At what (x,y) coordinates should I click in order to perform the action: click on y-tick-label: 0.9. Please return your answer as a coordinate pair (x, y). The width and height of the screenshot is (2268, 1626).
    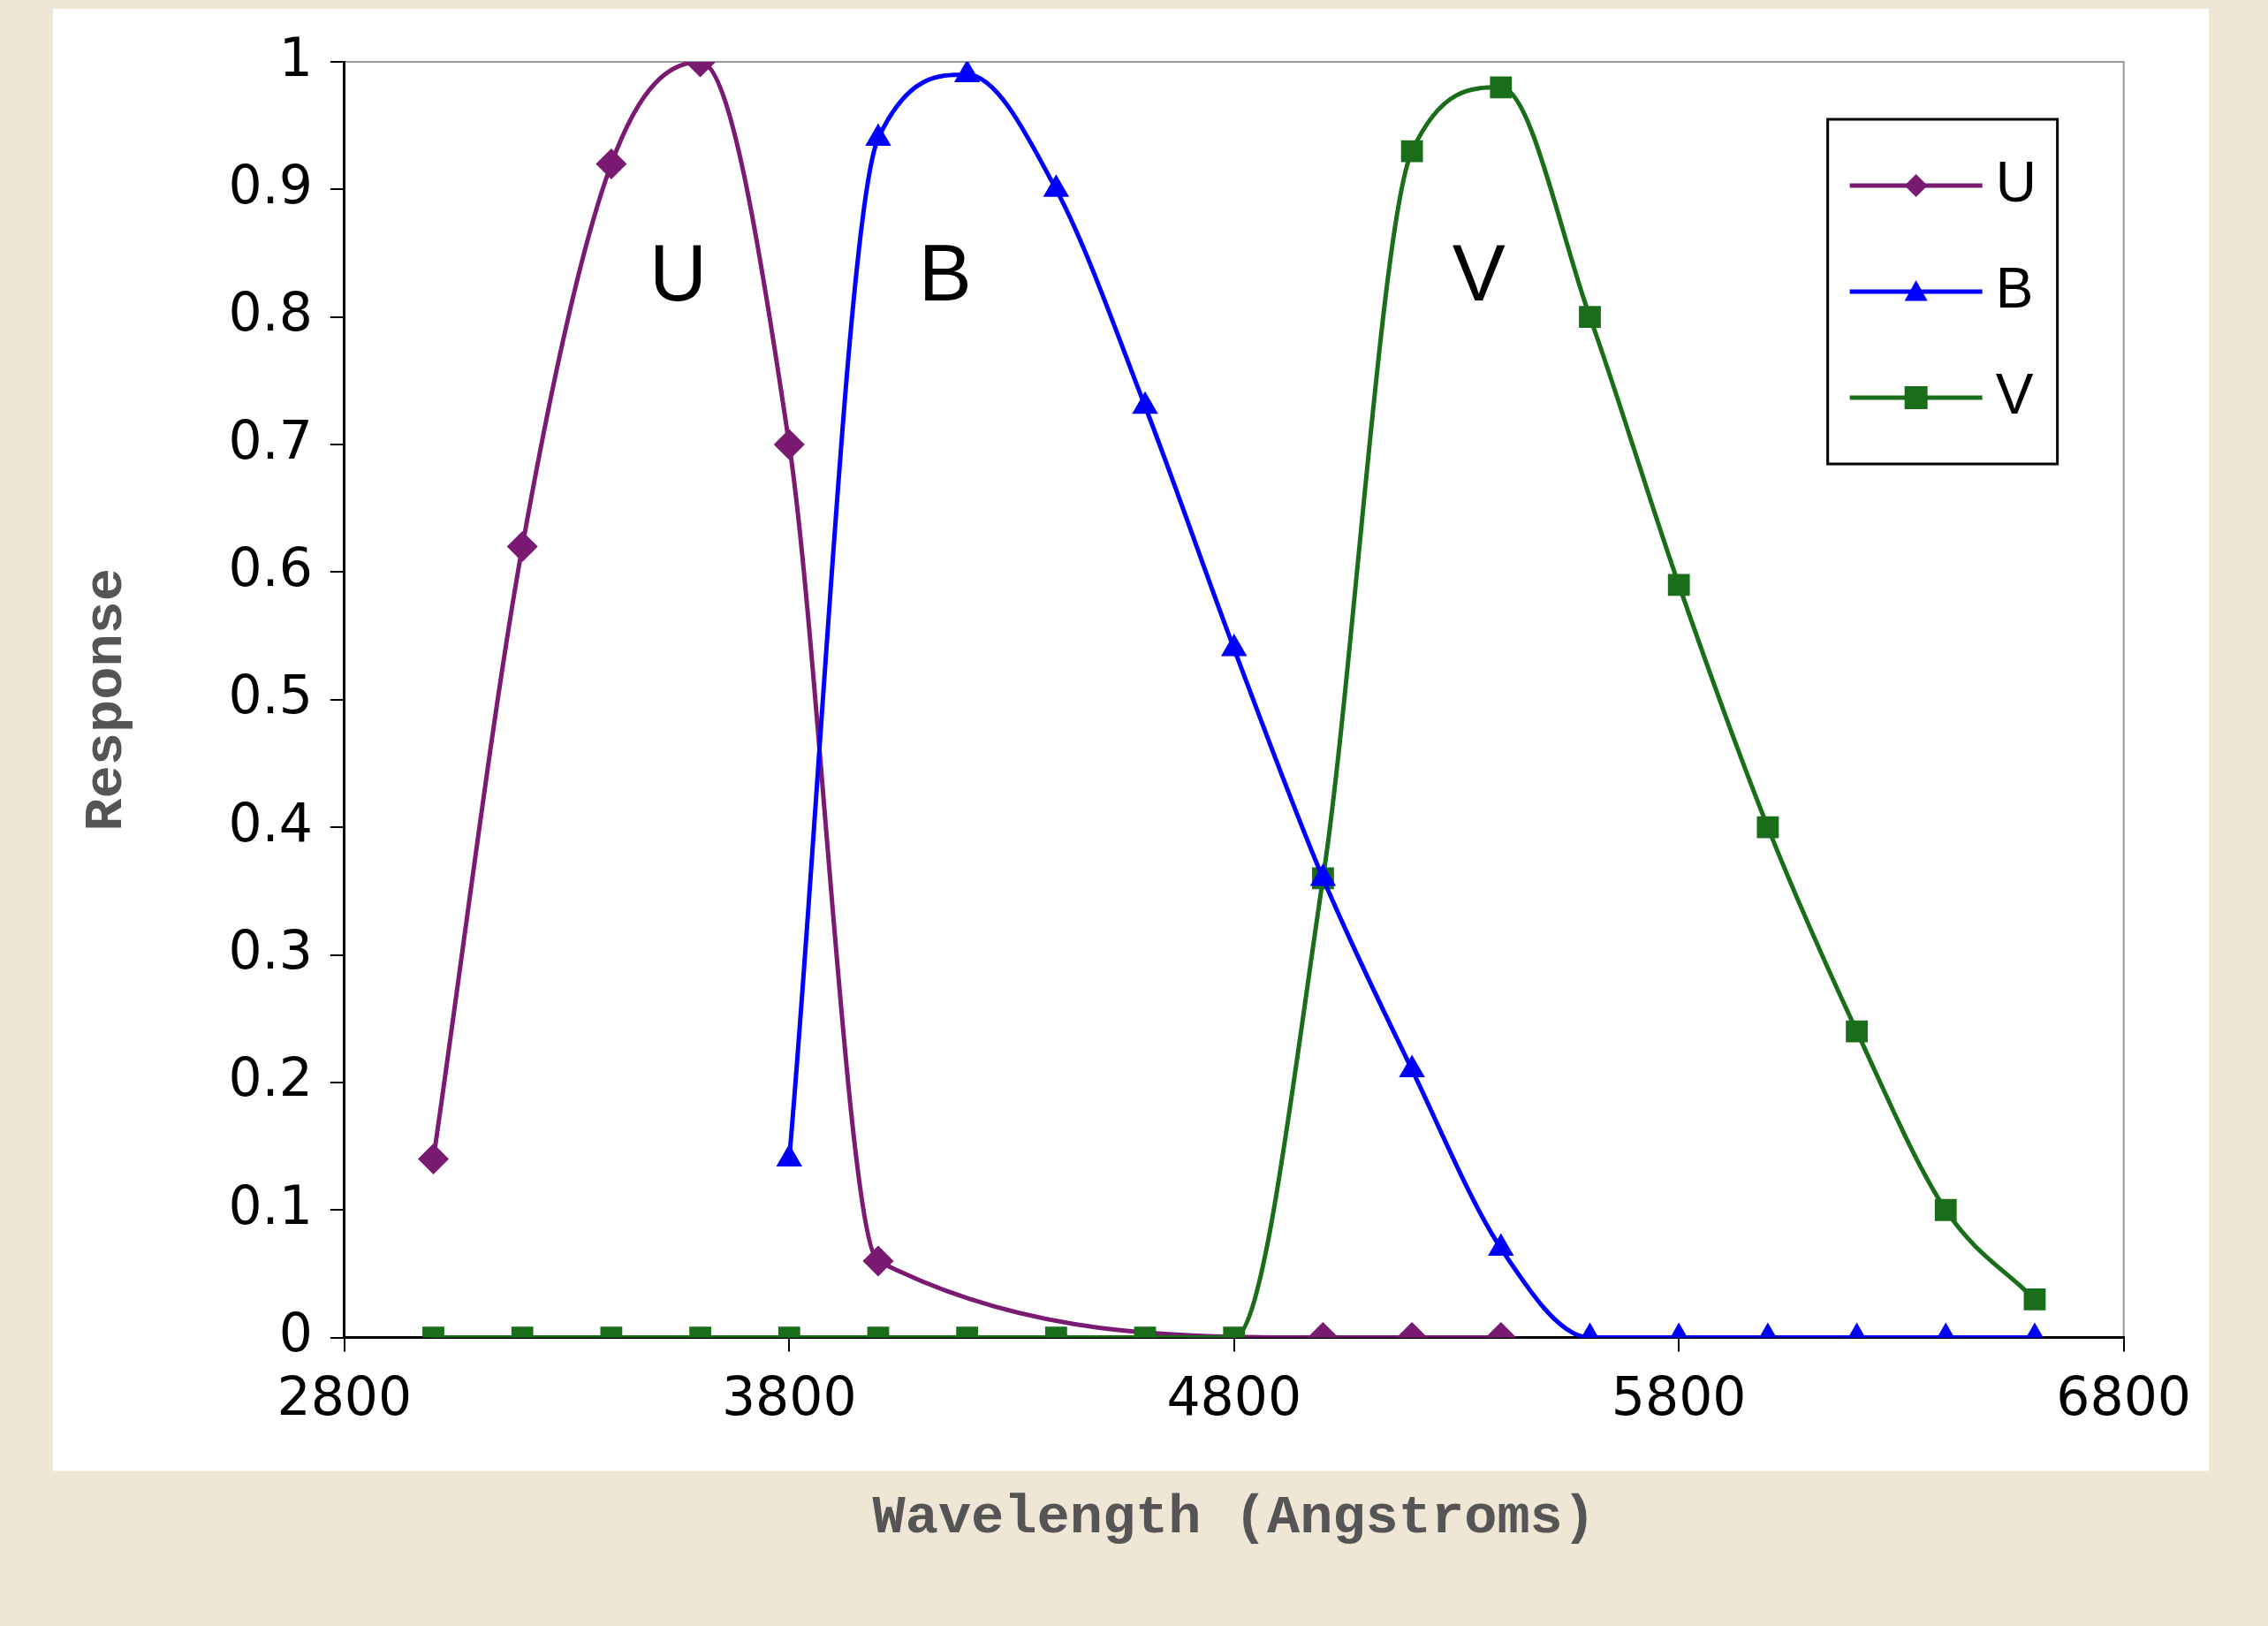
    Looking at the image, I should click on (270, 184).